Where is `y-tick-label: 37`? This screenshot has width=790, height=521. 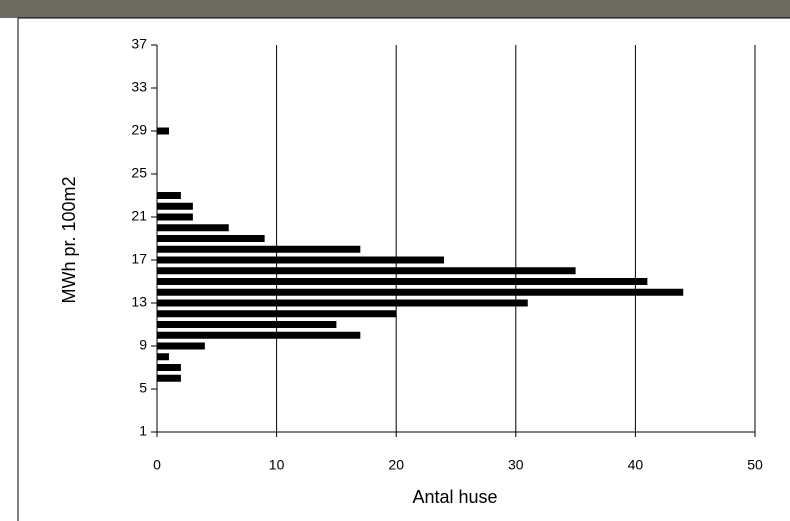 y-tick-label: 37 is located at coordinates (139, 44).